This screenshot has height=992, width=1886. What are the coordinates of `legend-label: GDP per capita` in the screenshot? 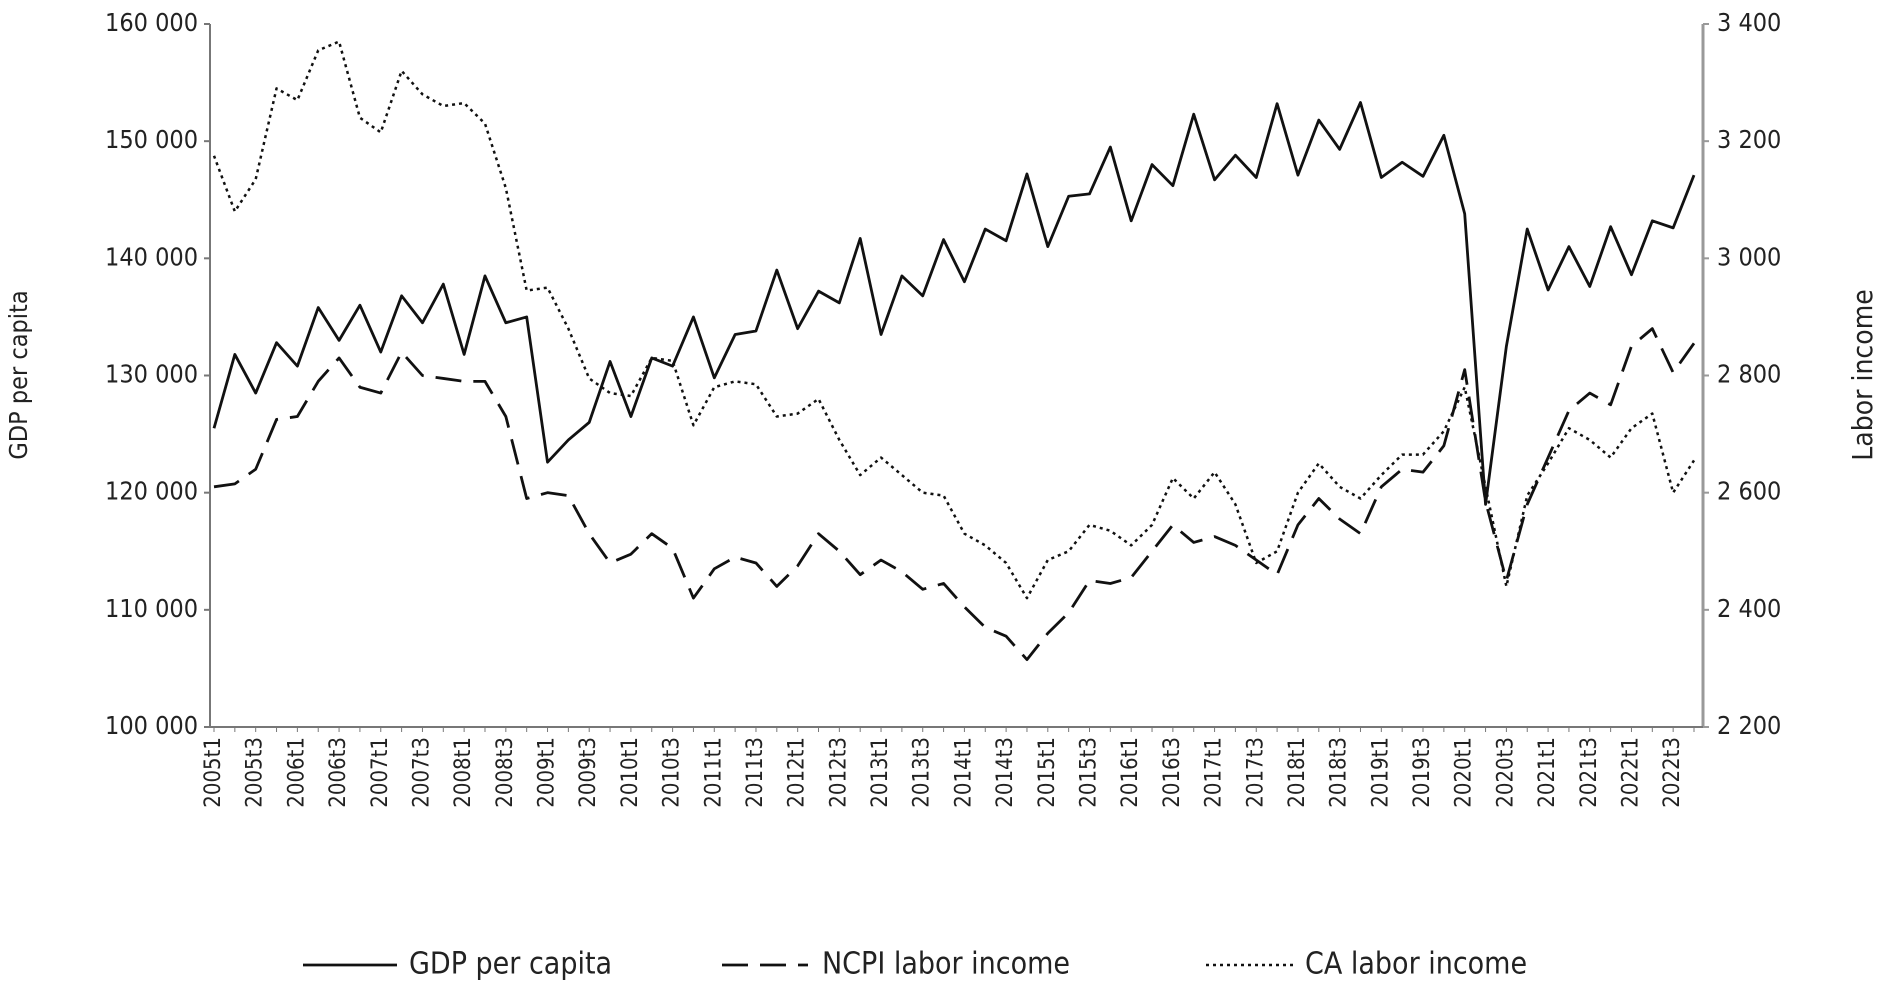 It's located at (510, 964).